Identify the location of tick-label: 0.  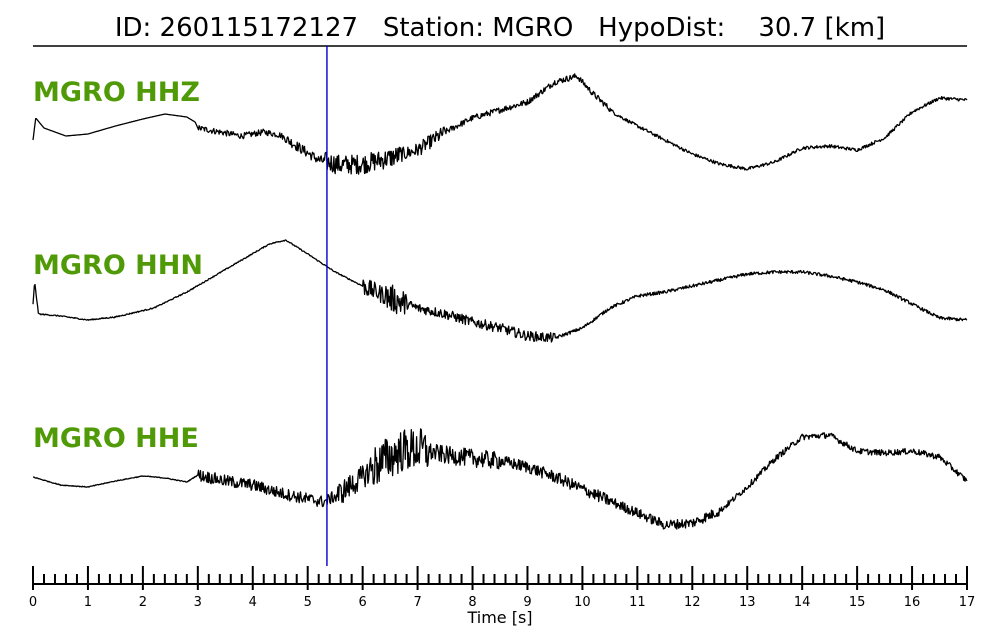
(33, 602).